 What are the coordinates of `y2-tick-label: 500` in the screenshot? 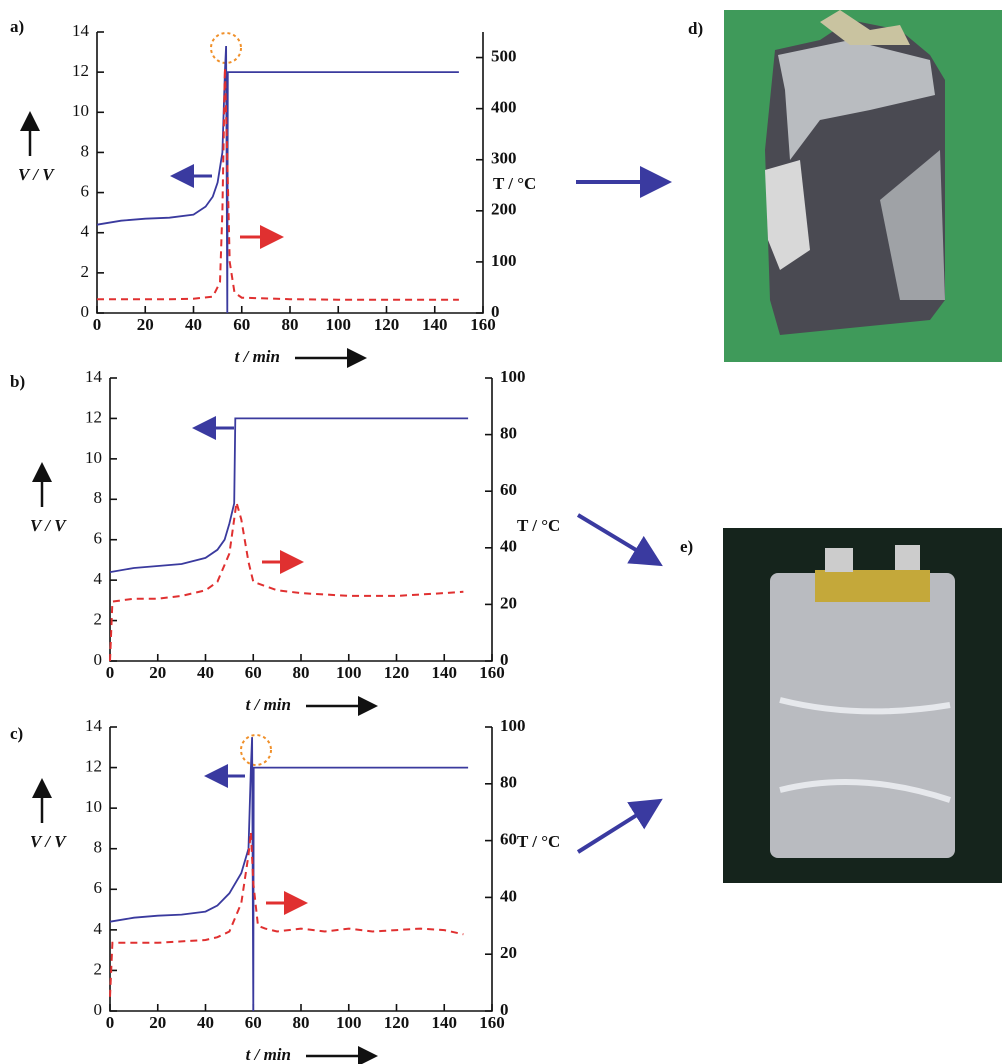 It's located at (504, 55).